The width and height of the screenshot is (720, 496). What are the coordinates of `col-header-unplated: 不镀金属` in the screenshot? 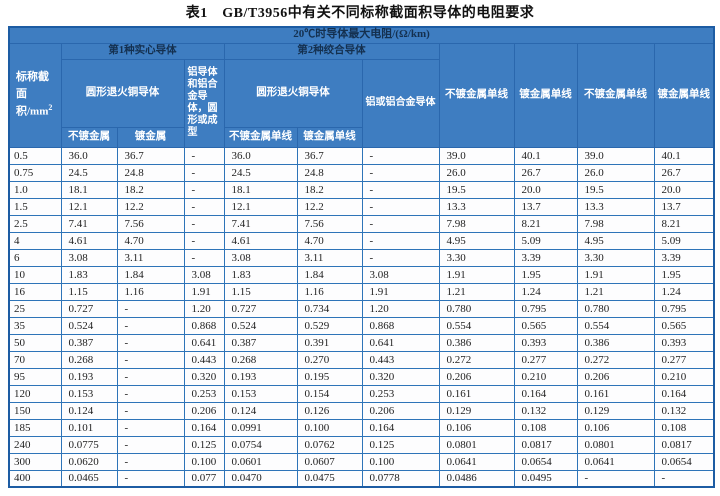 It's located at (89, 137).